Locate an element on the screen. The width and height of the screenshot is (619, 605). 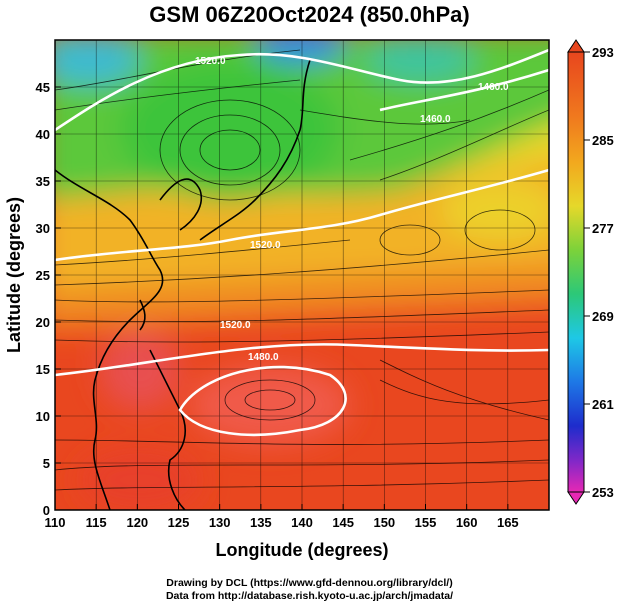
x-tick-label: 115 is located at coordinates (96, 522).